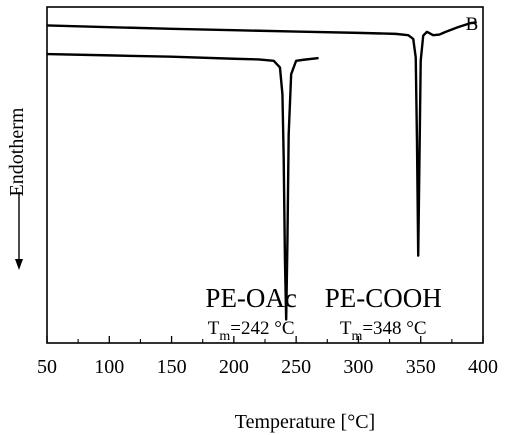 This screenshot has height=435, width=508. I want to click on x-ticks, so click(265, 339).